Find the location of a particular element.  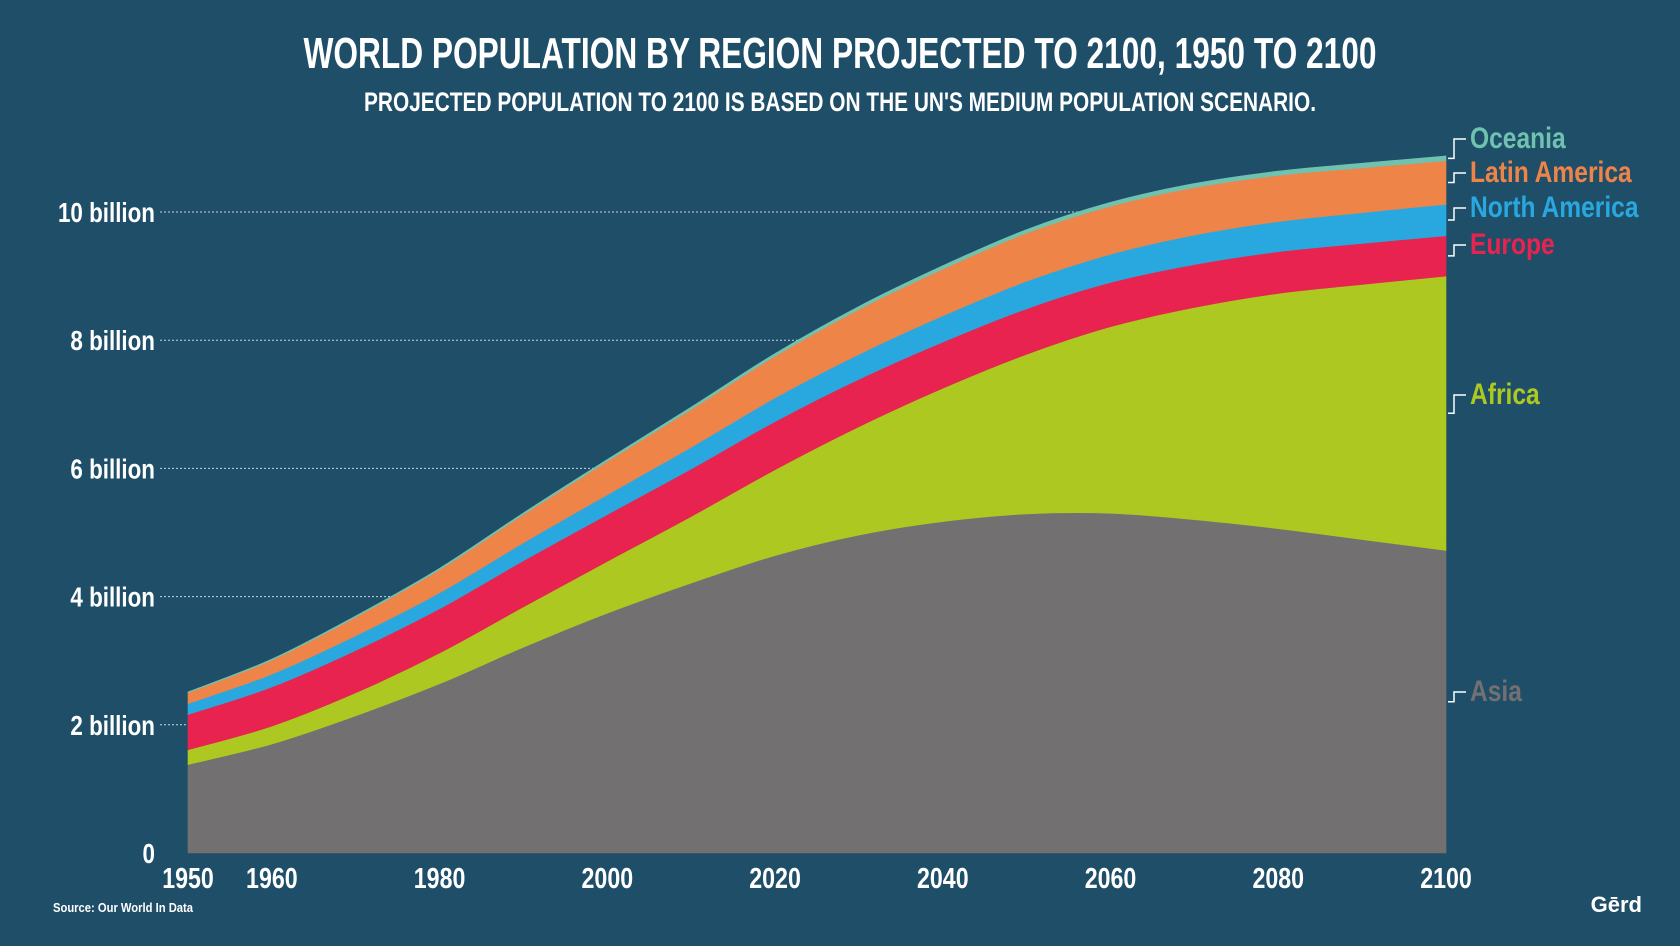

x-tick-label: 1960 is located at coordinates (272, 877).